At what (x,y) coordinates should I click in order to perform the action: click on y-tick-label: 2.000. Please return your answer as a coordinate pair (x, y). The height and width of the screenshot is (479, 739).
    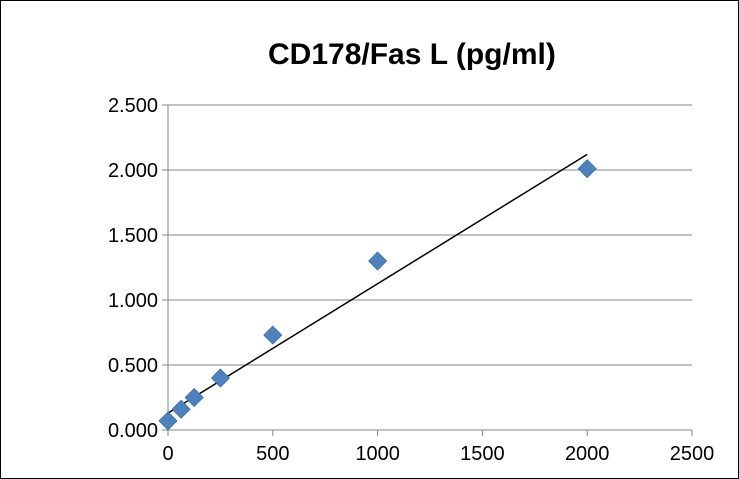
    Looking at the image, I should click on (133, 171).